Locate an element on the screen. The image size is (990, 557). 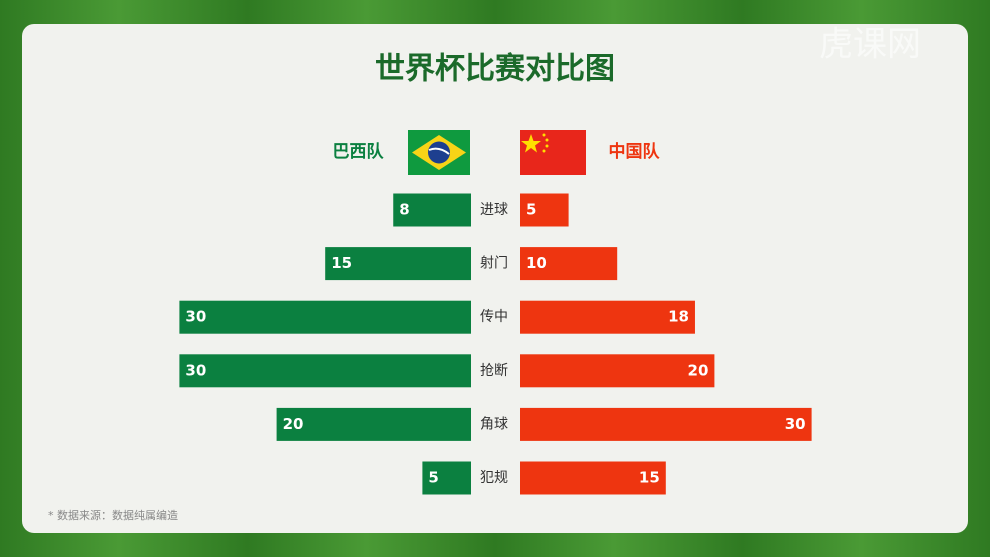
watermark: 虎课网 is located at coordinates (870, 45).